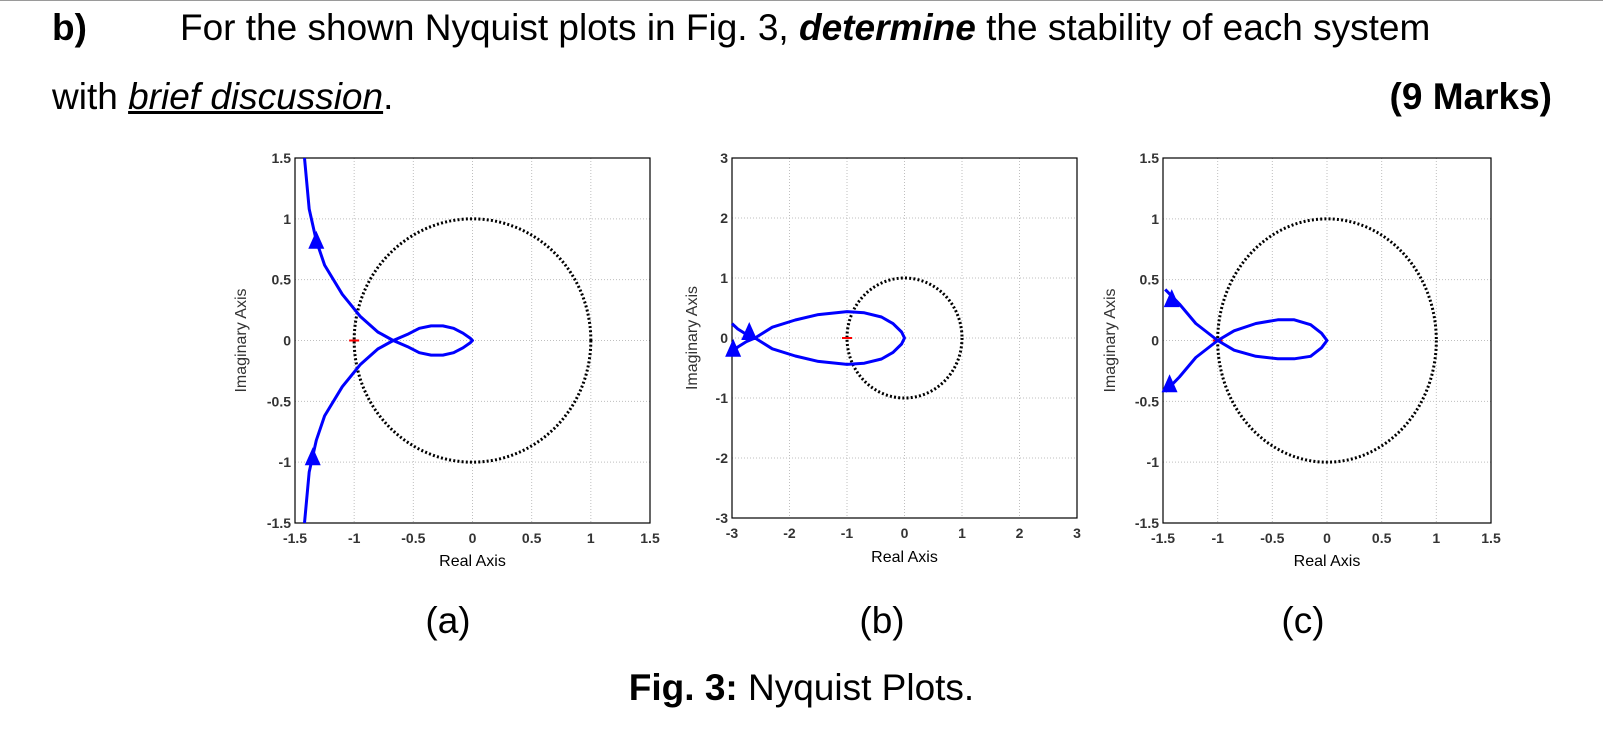 The image size is (1603, 739). I want to click on y-tick-label: 3, so click(724, 158).